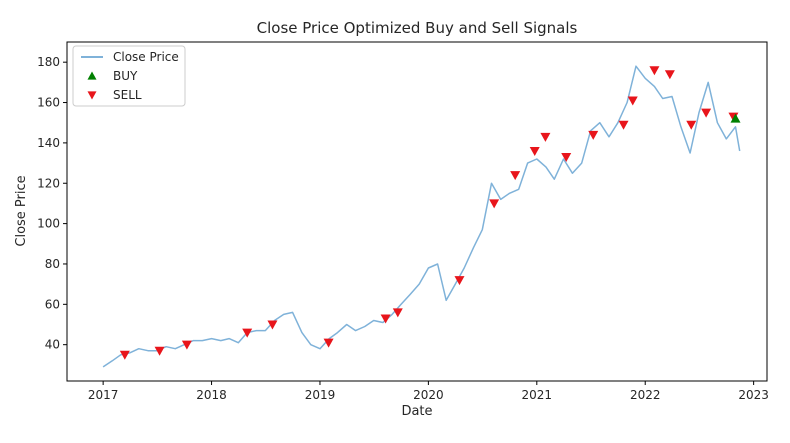 The height and width of the screenshot is (443, 790). I want to click on x-tick-label: 2019, so click(320, 395).